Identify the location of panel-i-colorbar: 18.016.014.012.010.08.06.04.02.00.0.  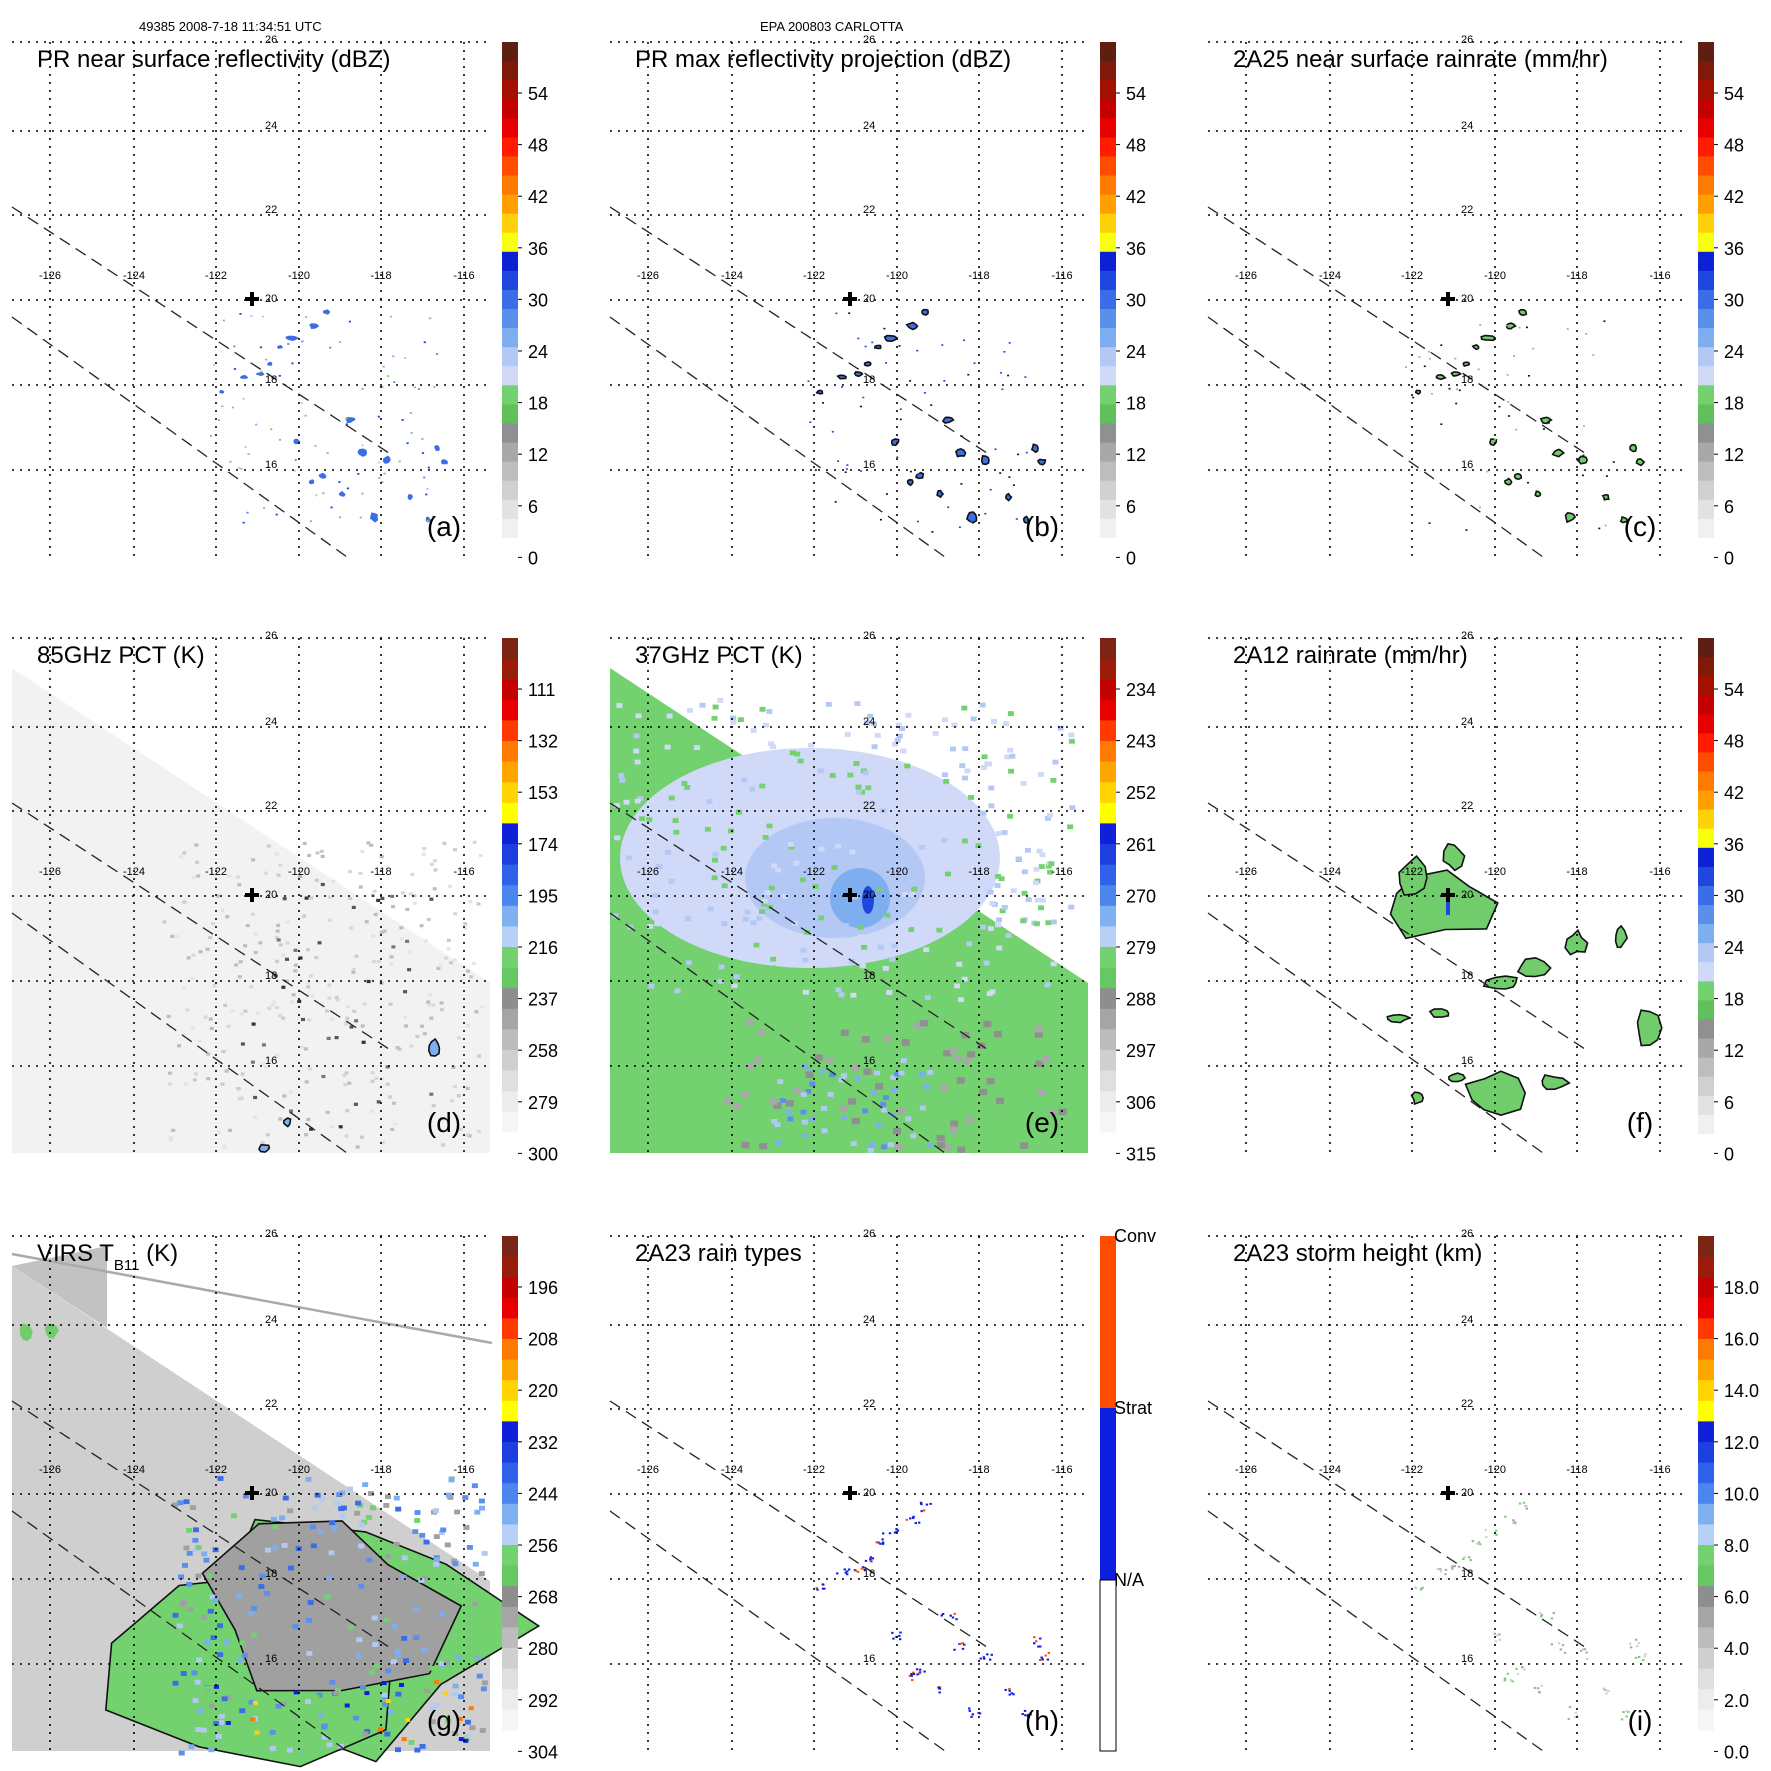
(1728, 1499).